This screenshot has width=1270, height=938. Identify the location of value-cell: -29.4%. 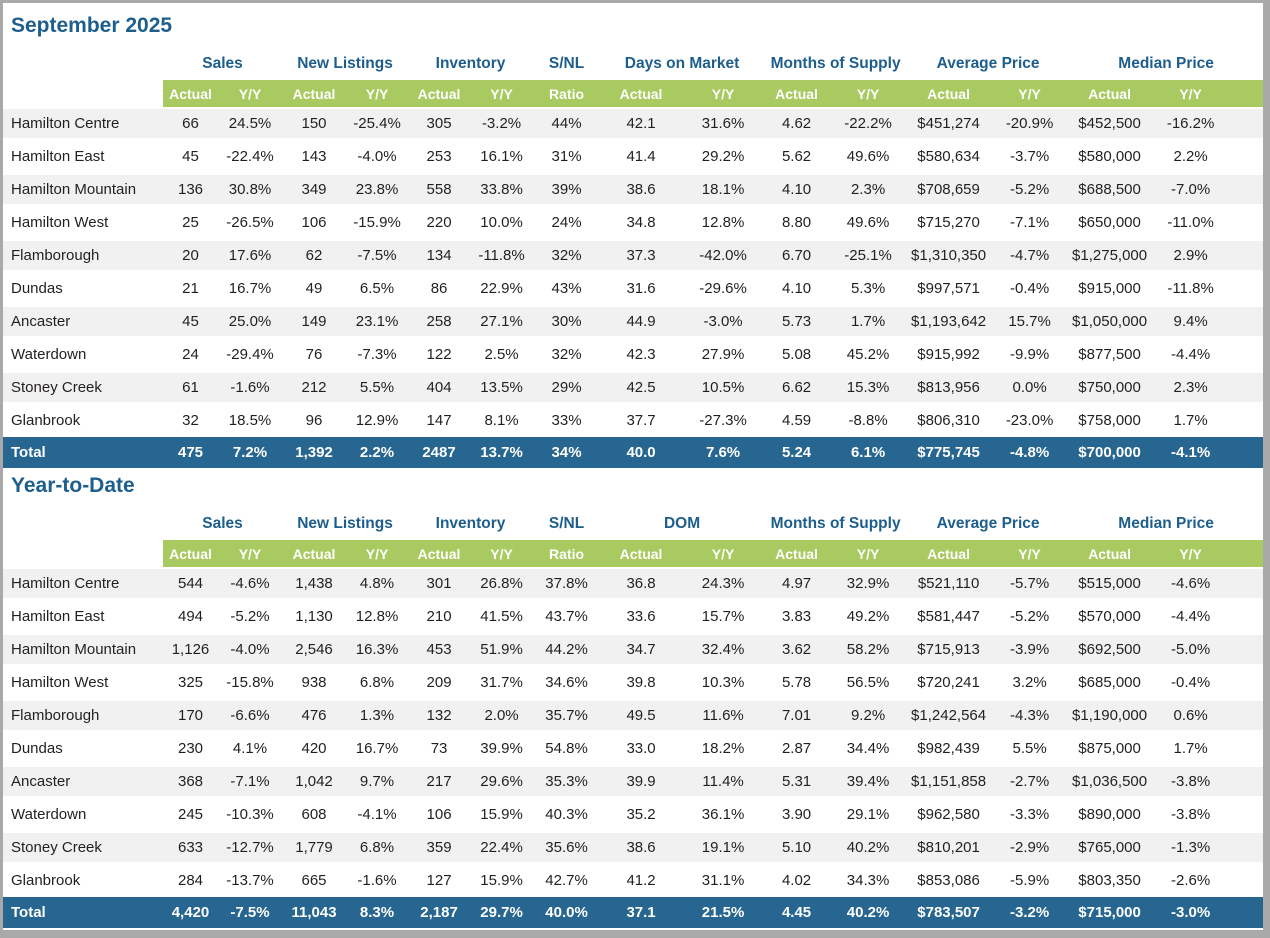
(250, 354).